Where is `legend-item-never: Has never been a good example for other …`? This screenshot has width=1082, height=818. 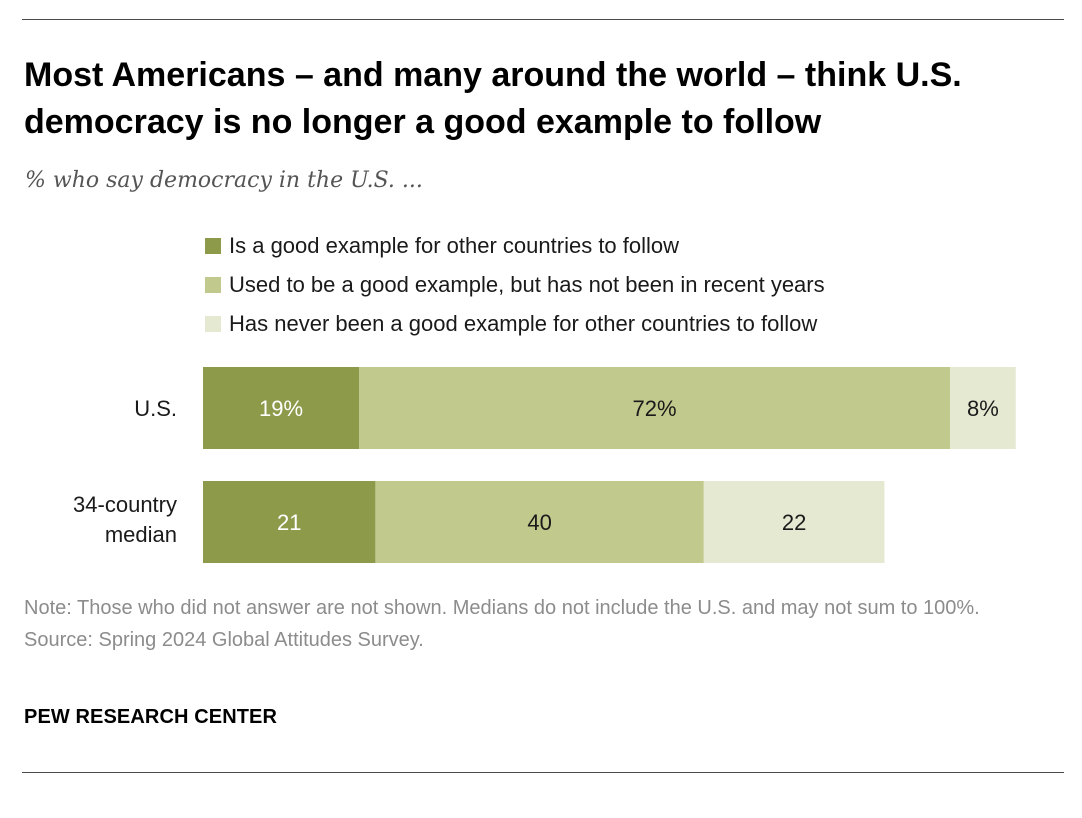
legend-item-never: Has never been a good example for other … is located at coordinates (515, 323).